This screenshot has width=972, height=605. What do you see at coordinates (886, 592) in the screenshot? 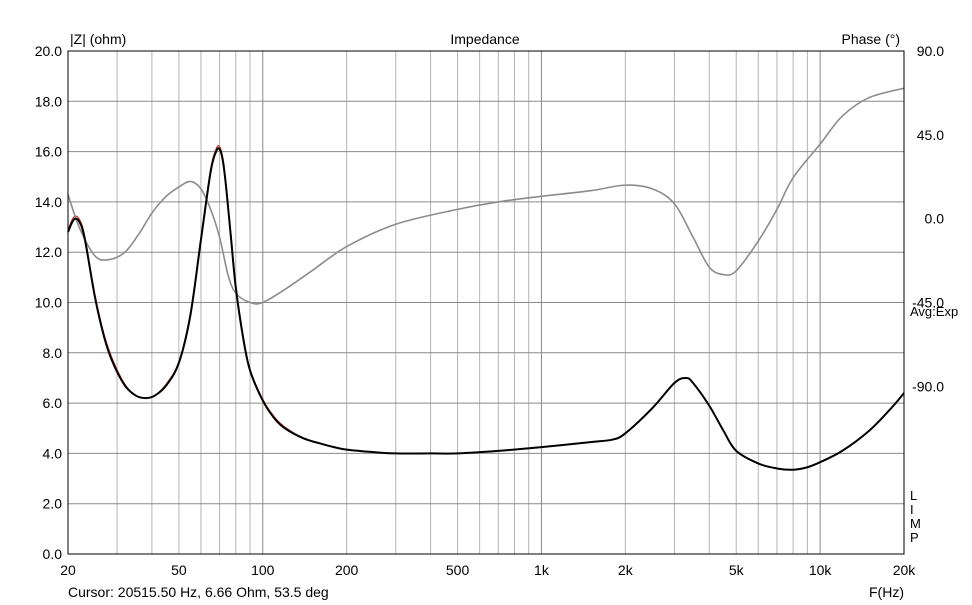
I see `x-axis-label: F(Hz)` at bounding box center [886, 592].